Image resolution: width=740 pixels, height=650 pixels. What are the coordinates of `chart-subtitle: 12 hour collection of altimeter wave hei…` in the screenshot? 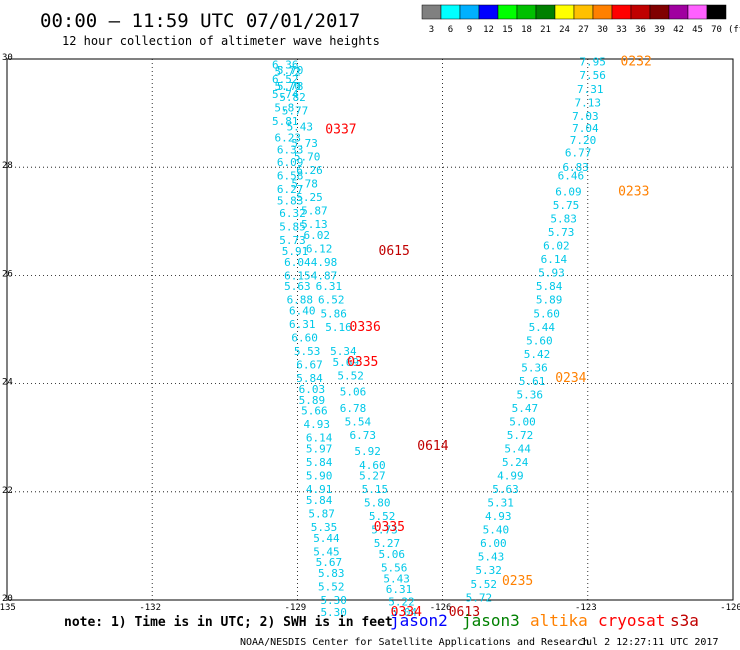 It's located at (221, 41).